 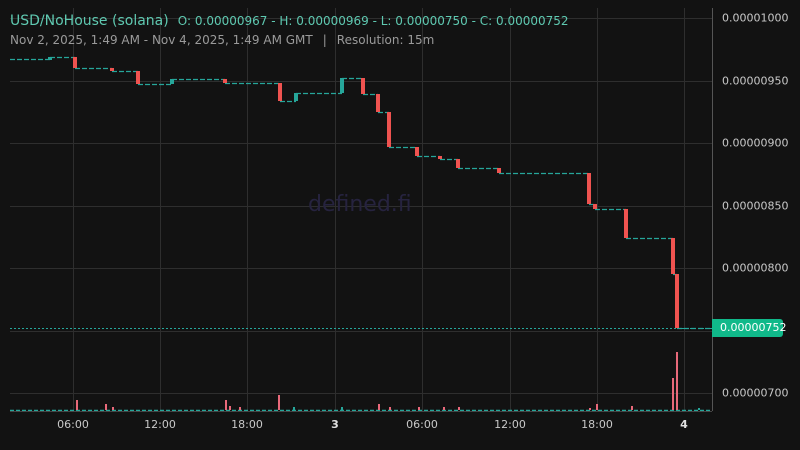 I want to click on watermark: defined.fi, so click(x=360, y=204).